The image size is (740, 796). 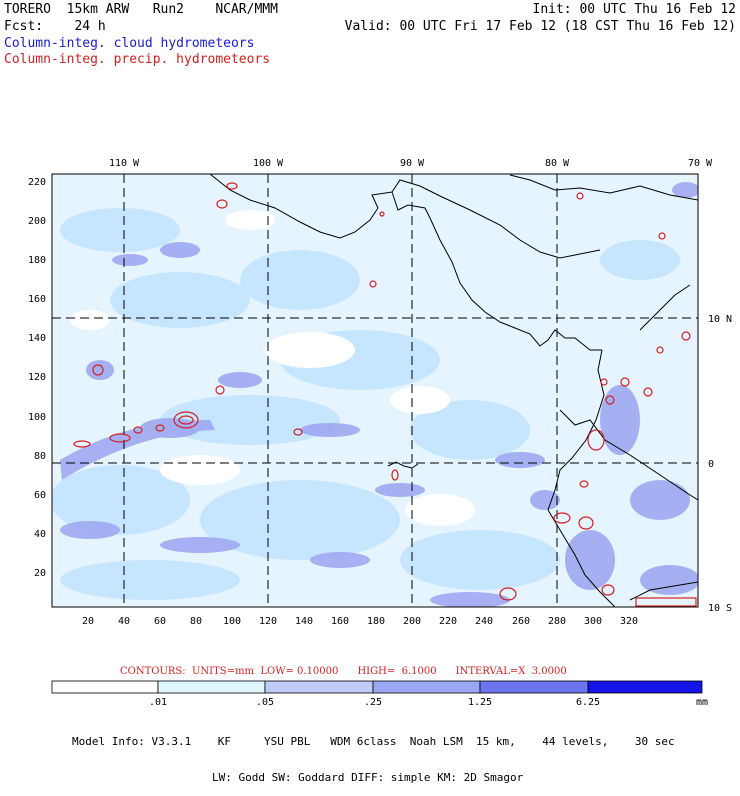 What do you see at coordinates (37, 299) in the screenshot?
I see `y-tick-label: 160` at bounding box center [37, 299].